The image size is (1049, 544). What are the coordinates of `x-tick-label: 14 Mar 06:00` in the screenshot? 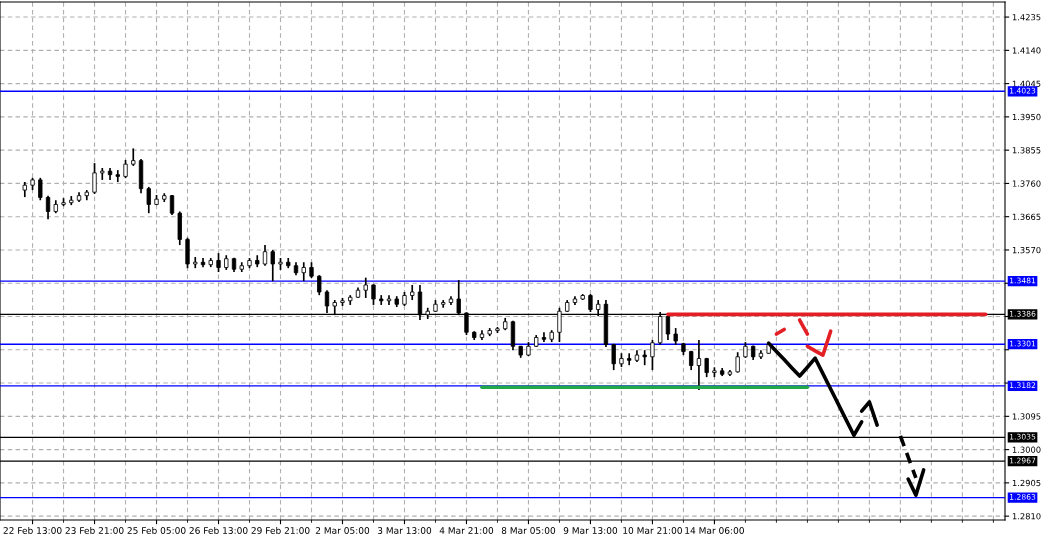 It's located at (714, 530).